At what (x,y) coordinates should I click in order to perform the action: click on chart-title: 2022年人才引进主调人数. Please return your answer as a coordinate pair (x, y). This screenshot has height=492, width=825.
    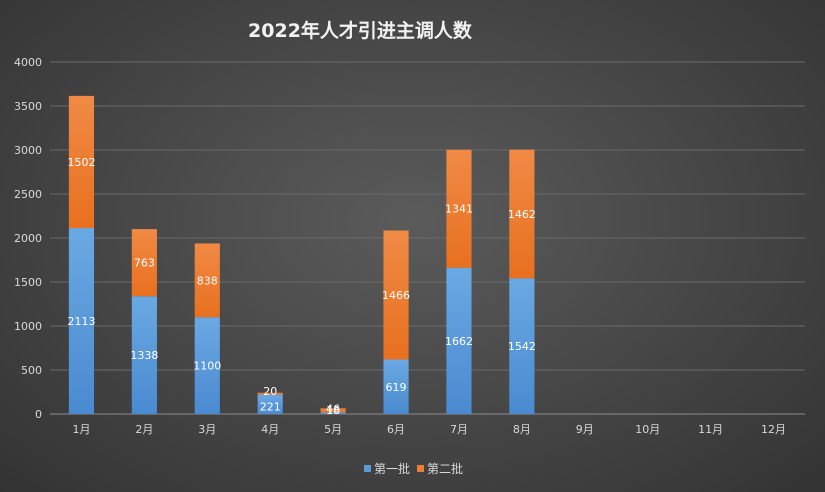
    Looking at the image, I should click on (360, 30).